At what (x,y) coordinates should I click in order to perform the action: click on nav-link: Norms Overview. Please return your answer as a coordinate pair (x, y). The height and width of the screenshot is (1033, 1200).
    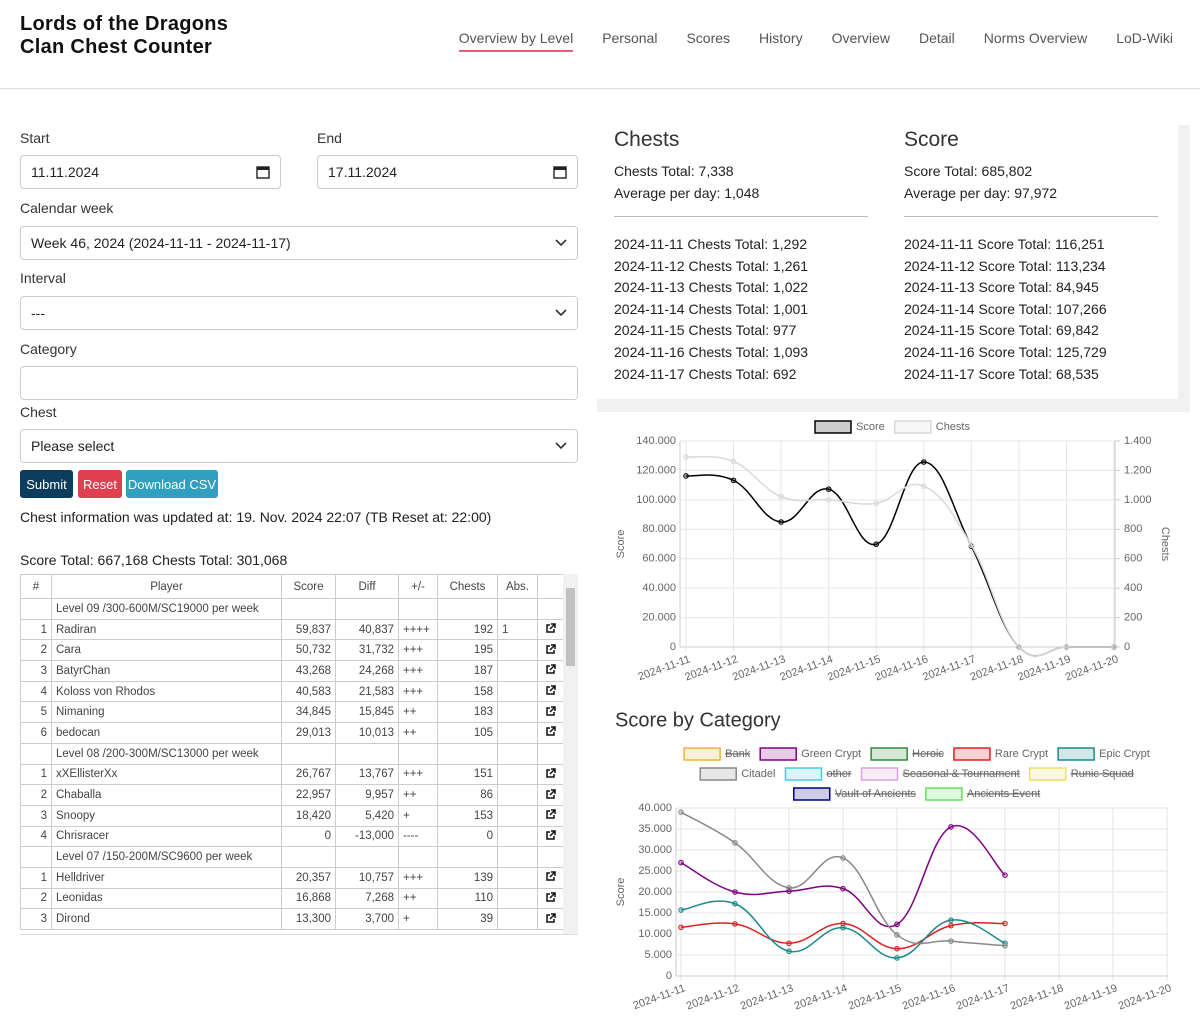
    Looking at the image, I should click on (1035, 38).